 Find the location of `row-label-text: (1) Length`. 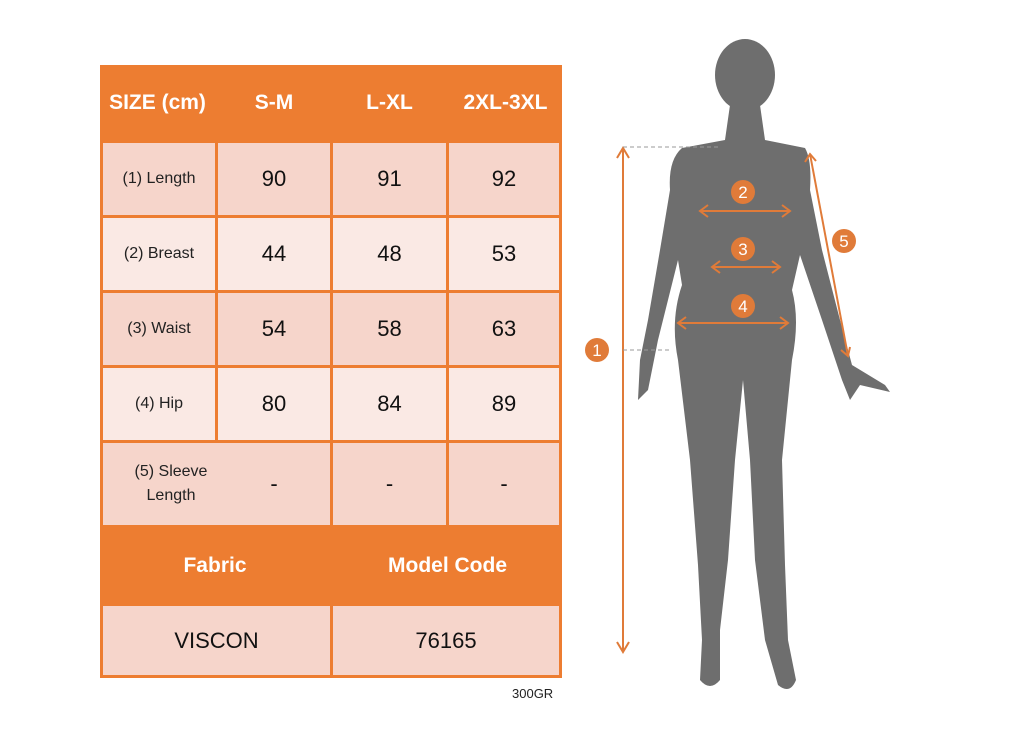

row-label-text: (1) Length is located at coordinates (159, 178).